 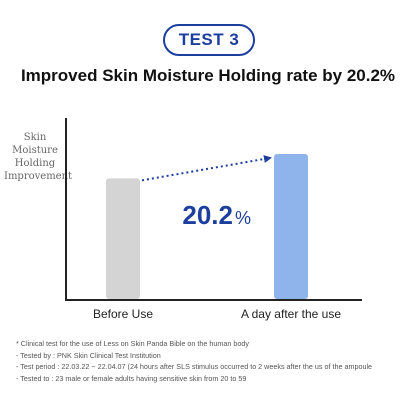 I want to click on y-axis-label-line-4: Improvement, so click(x=38, y=176).